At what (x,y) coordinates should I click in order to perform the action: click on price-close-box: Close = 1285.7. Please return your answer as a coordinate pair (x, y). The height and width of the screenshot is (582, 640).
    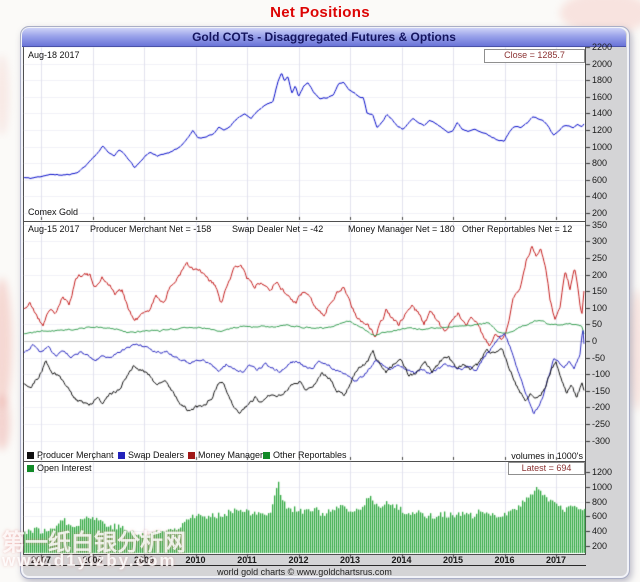
    Looking at the image, I should click on (534, 56).